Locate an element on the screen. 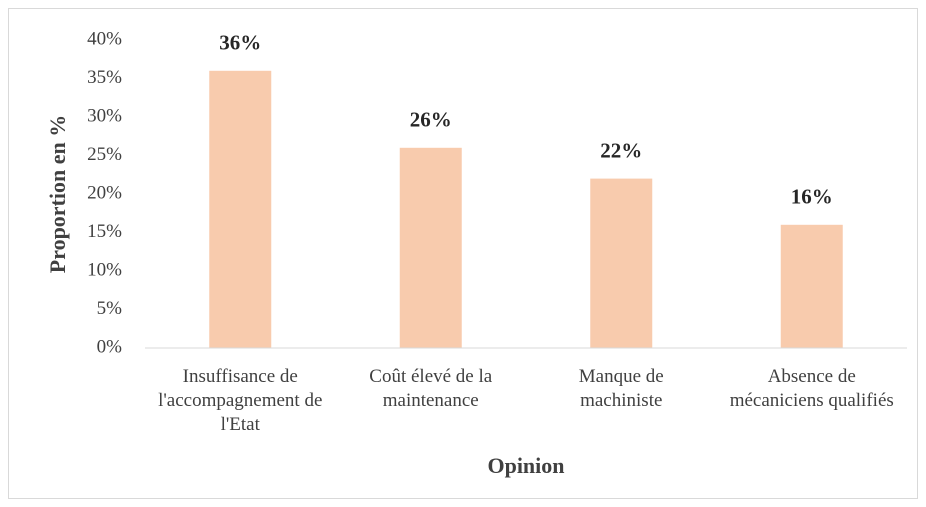  data-label: 22% is located at coordinates (621, 150).